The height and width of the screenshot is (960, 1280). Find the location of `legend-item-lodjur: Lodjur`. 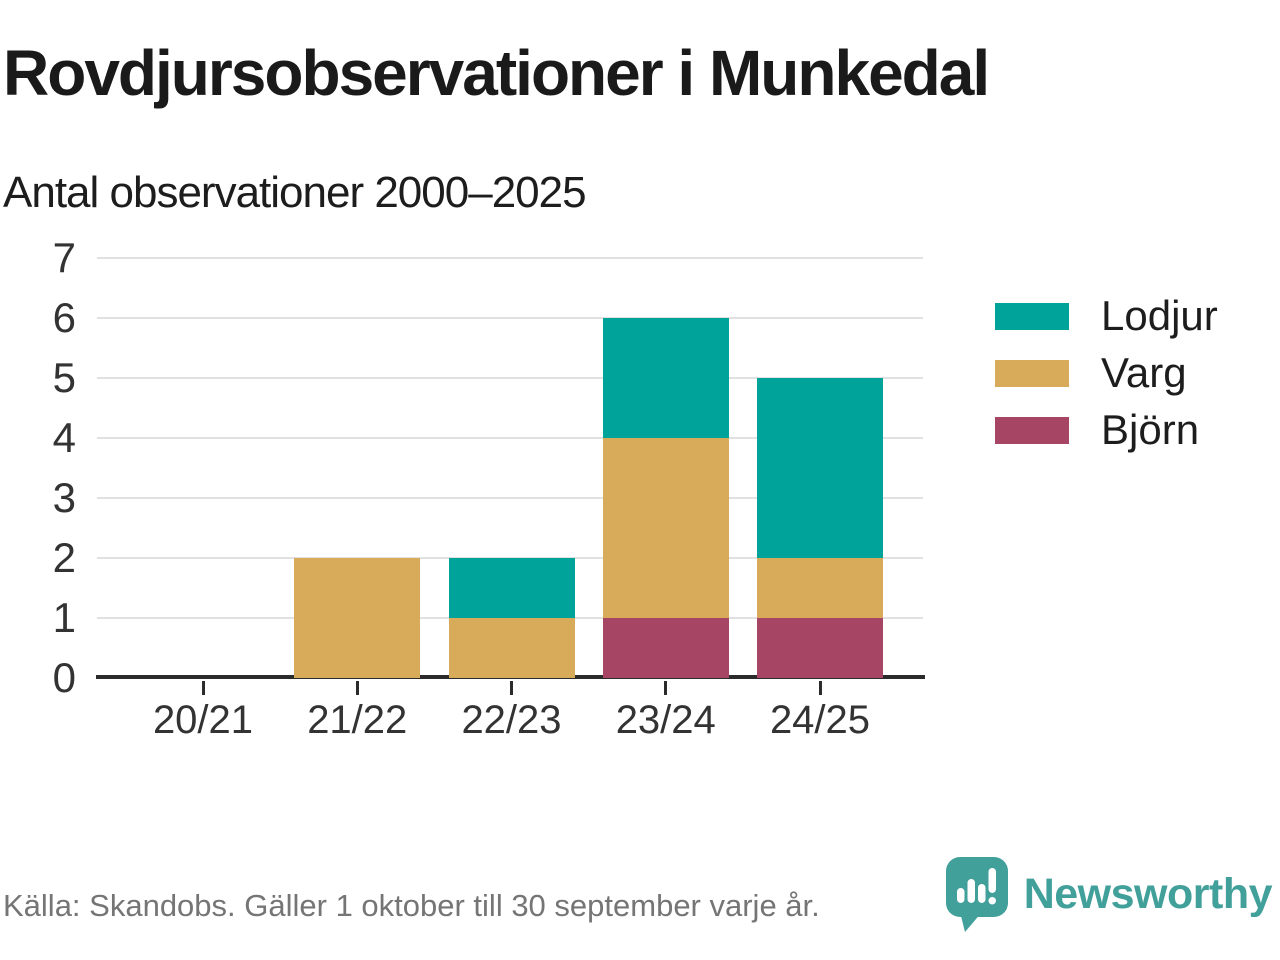

legend-item-lodjur: Lodjur is located at coordinates (1106, 315).